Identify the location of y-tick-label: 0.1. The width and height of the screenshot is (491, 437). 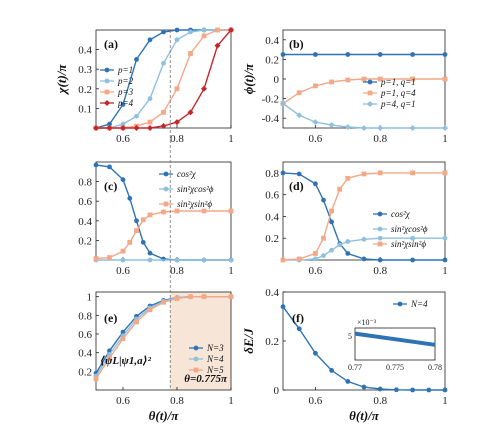
(85, 109).